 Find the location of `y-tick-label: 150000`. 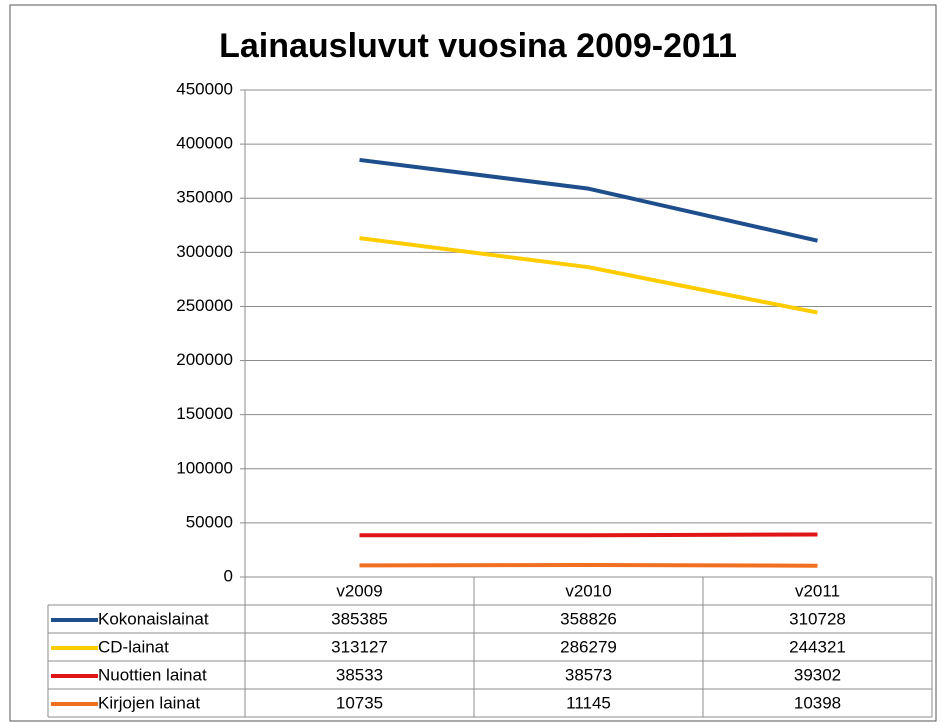

y-tick-label: 150000 is located at coordinates (204, 413).